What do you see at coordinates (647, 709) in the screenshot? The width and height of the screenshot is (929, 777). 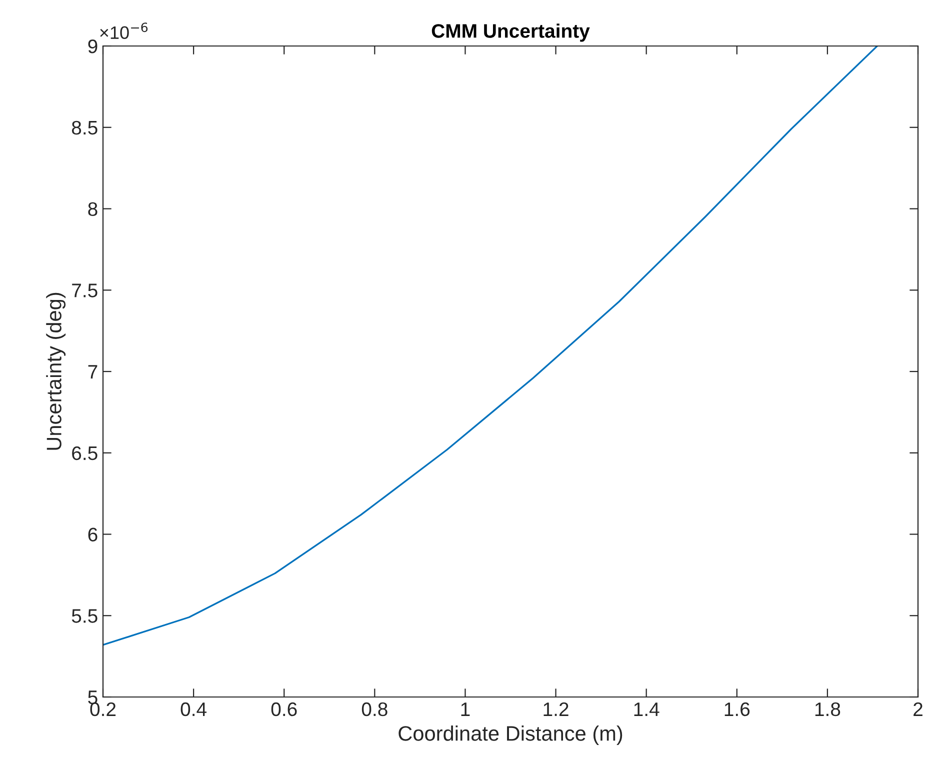 I see `x-tick-label: 1.4` at bounding box center [647, 709].